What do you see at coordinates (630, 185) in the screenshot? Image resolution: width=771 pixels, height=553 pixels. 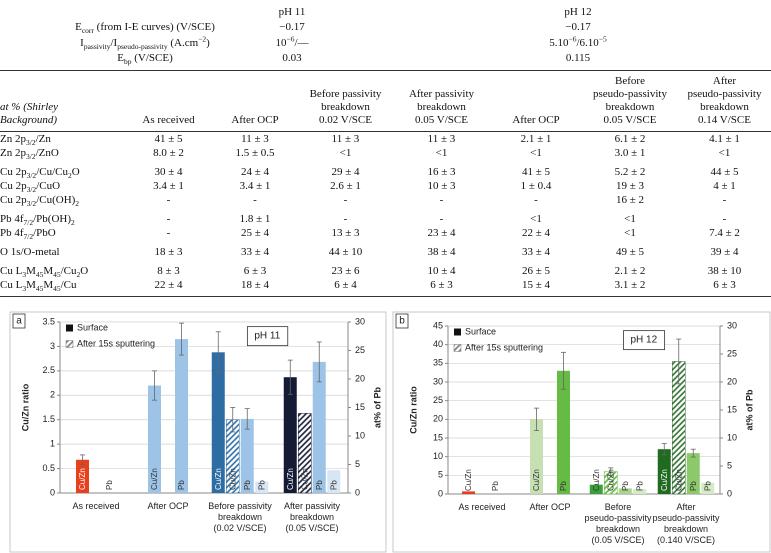 I see `cell: 19 ± 3` at bounding box center [630, 185].